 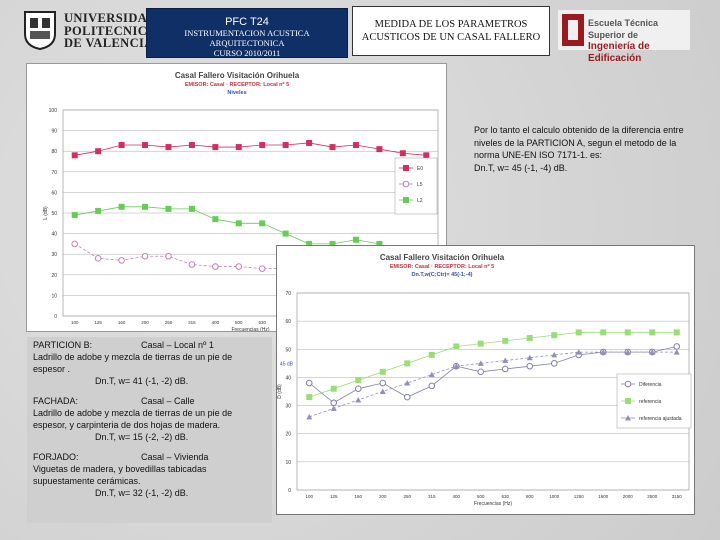 What do you see at coordinates (98, 322) in the screenshot?
I see `x-tick-label: 125` at bounding box center [98, 322].